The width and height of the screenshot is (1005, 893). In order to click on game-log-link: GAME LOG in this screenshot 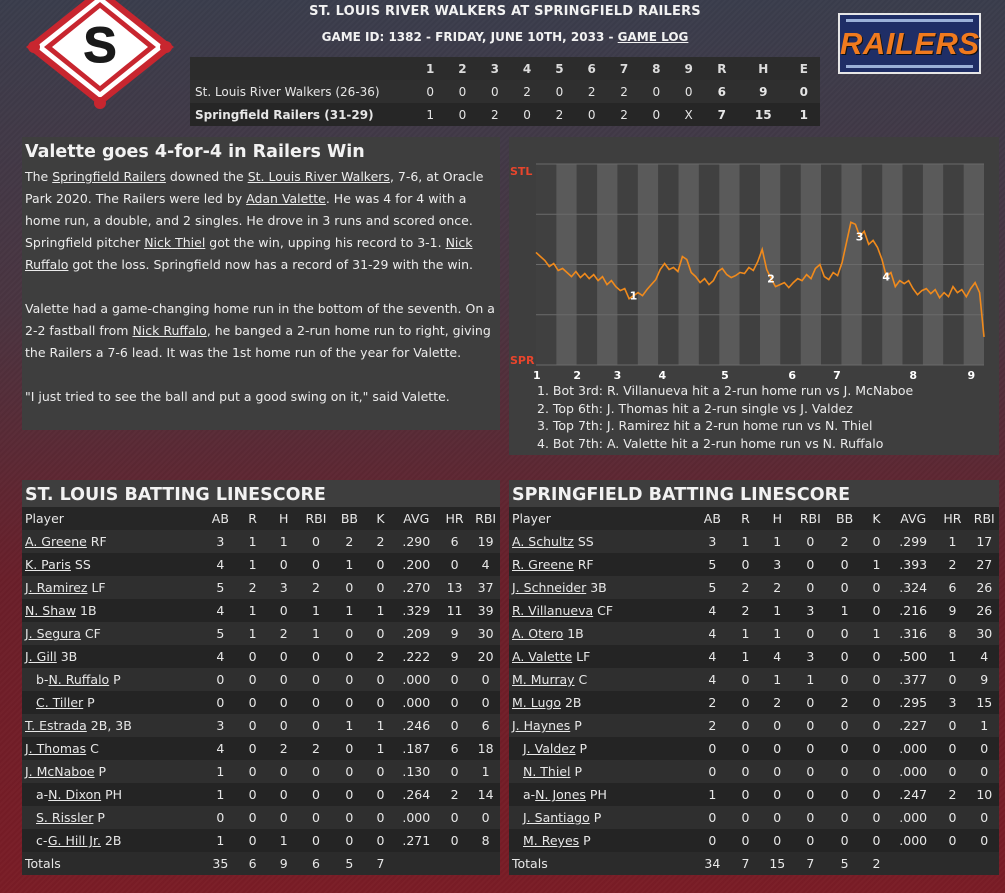, I will do `click(653, 37)`.